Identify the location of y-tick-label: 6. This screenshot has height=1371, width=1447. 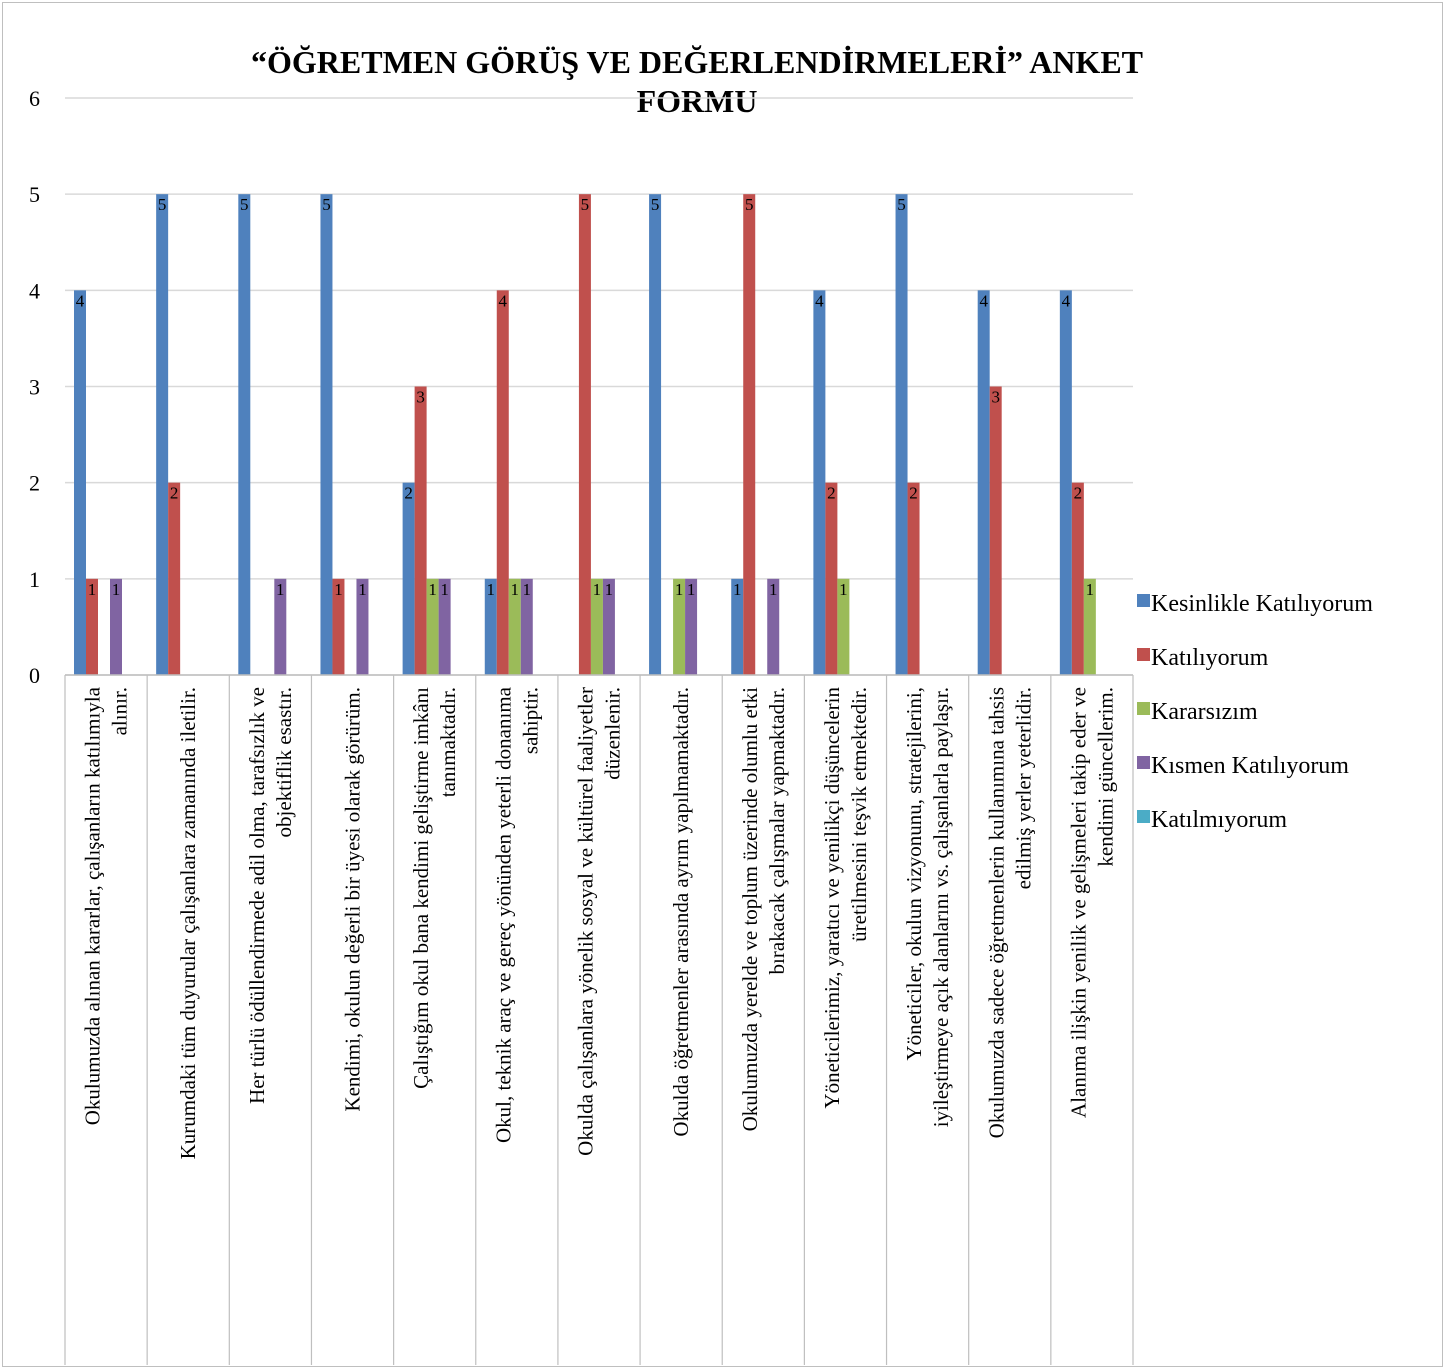
(34, 98).